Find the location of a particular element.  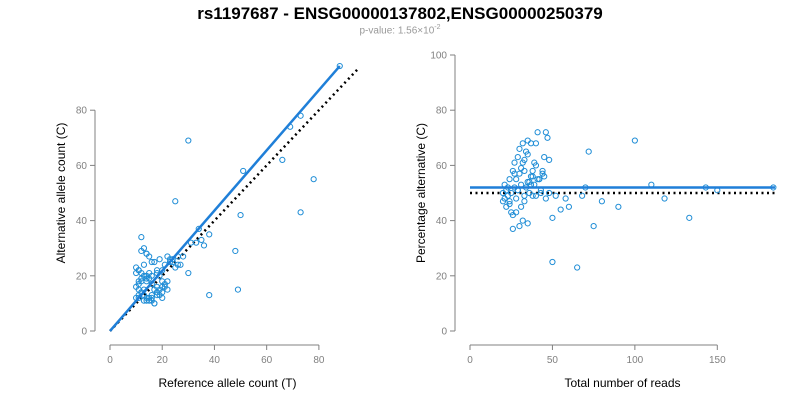

right-plot-x-tick-label: 50 is located at coordinates (553, 360).